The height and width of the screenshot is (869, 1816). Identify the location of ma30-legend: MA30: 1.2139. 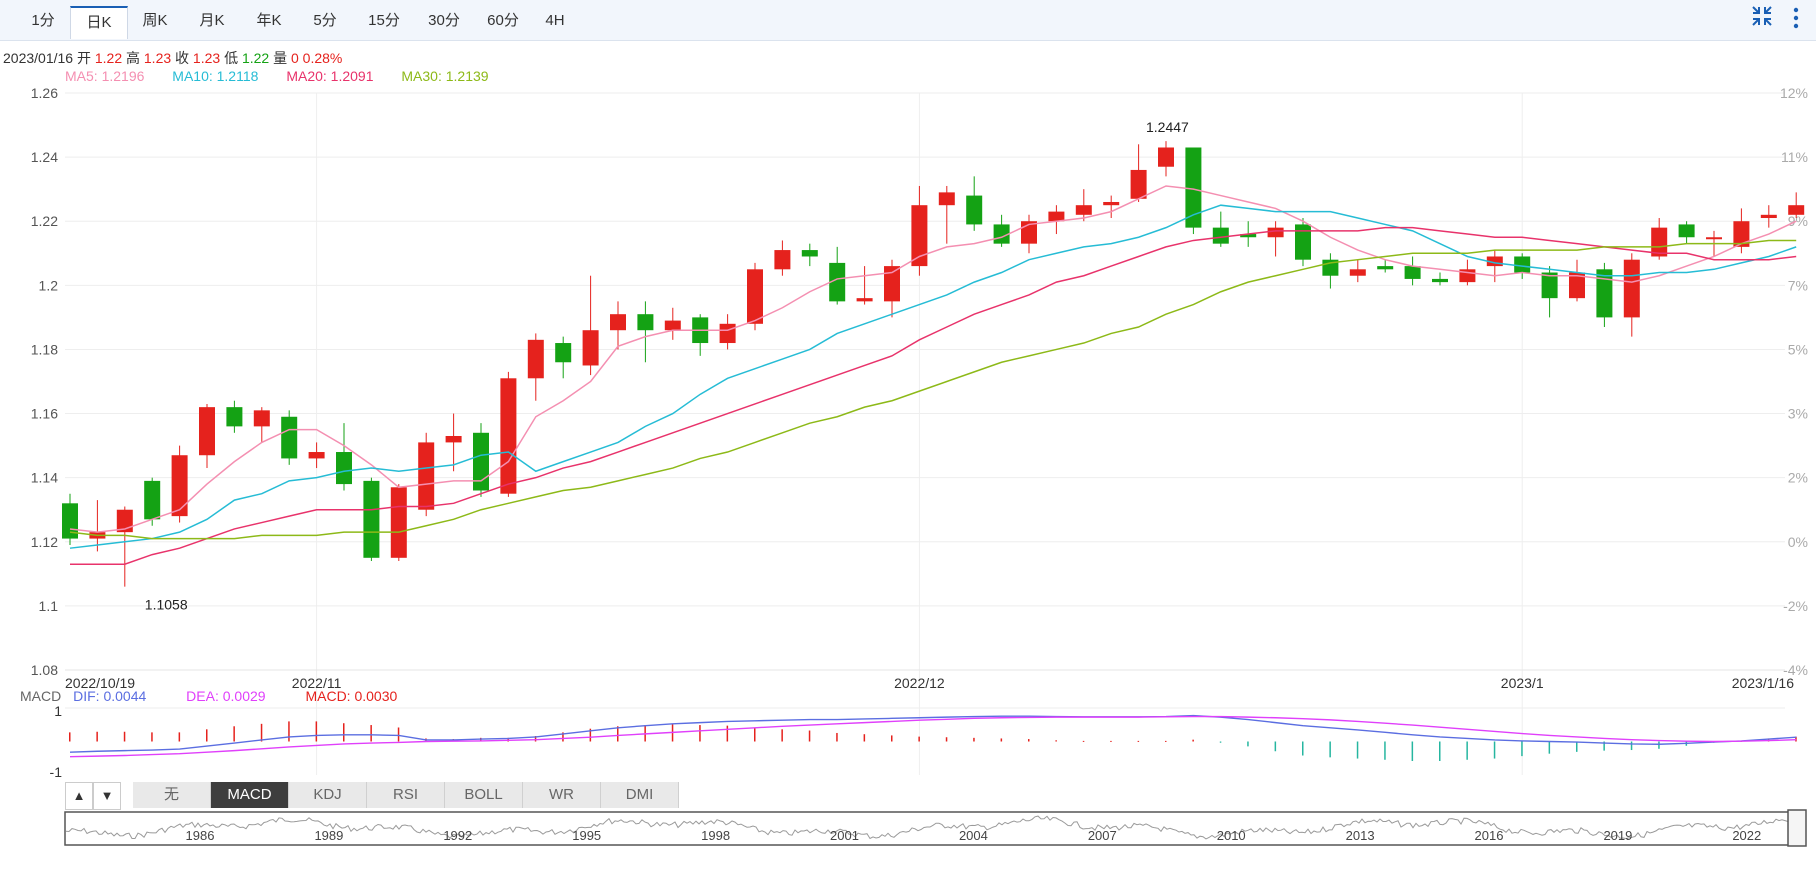
(445, 76).